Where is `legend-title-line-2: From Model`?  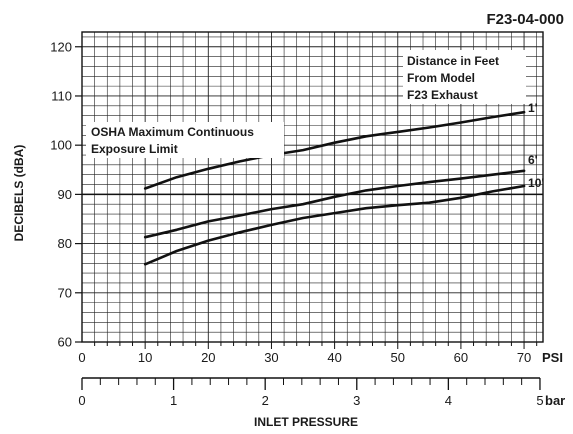
legend-title-line-2: From Model is located at coordinates (441, 78).